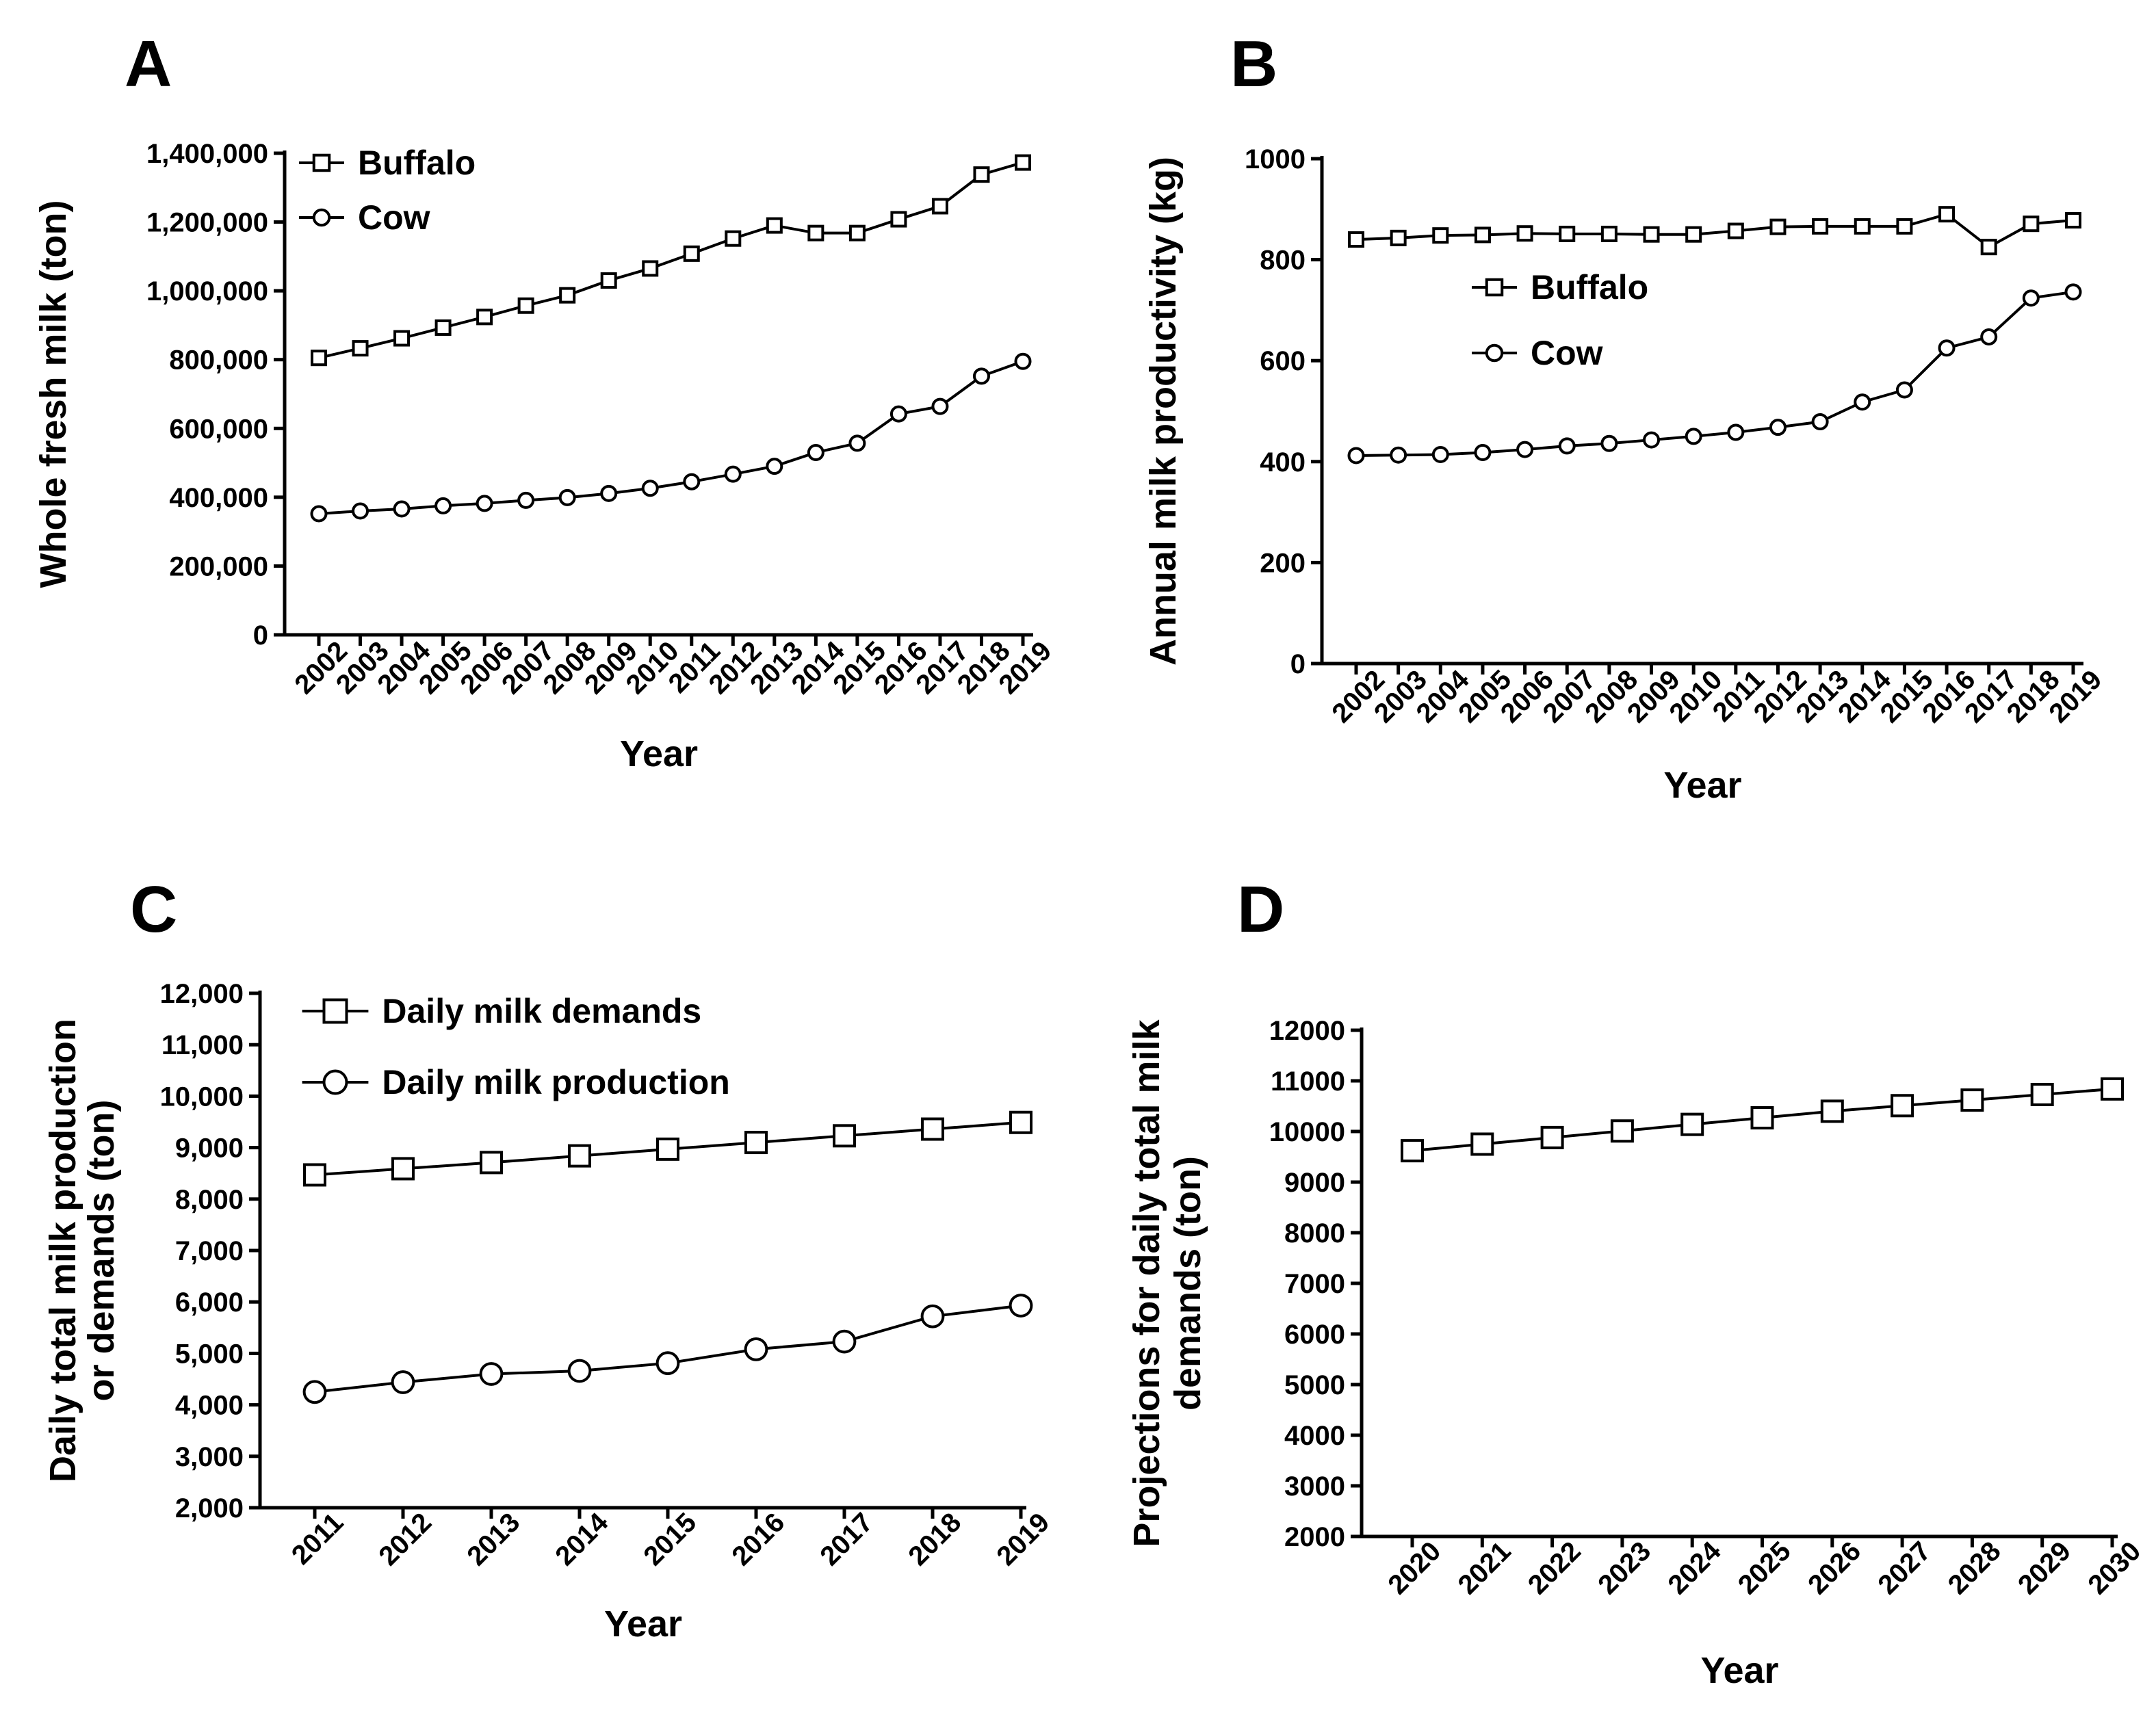 Image resolution: width=2156 pixels, height=1715 pixels. What do you see at coordinates (202, 994) in the screenshot?
I see `panel-c-y-tick-label: 12,000` at bounding box center [202, 994].